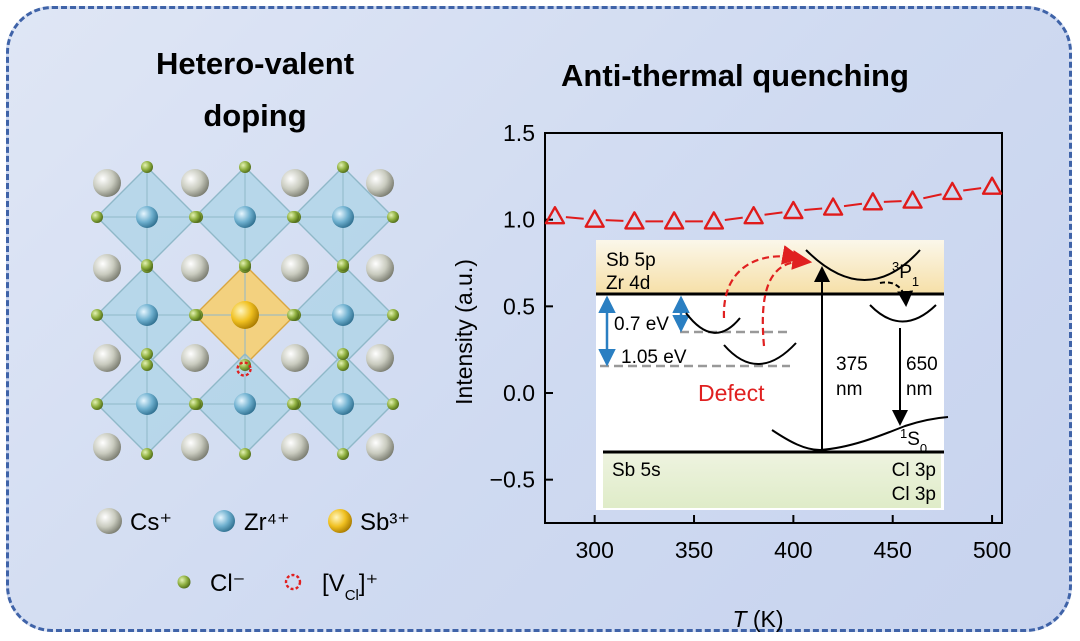 This screenshot has height=641, width=1080. I want to click on x-tick-label: 350, so click(694, 550).